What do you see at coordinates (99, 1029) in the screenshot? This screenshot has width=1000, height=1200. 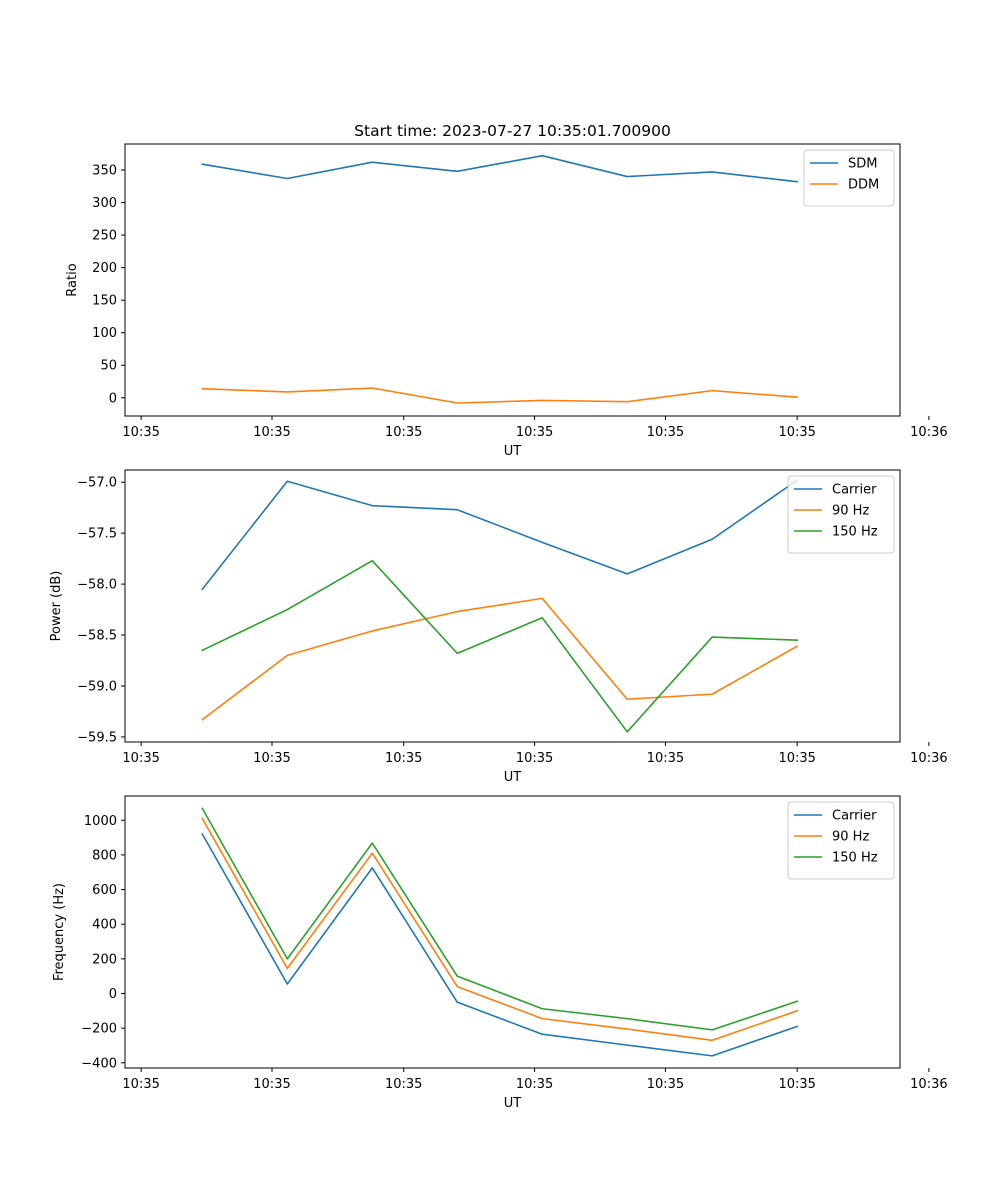 I see `y-tick-label: −200` at bounding box center [99, 1029].